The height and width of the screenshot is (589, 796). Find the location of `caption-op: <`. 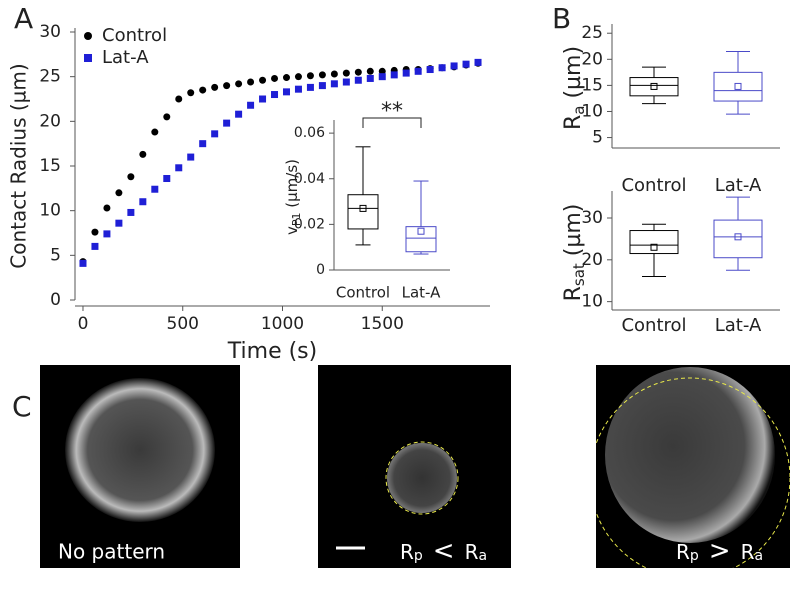

caption-op: < is located at coordinates (444, 551).